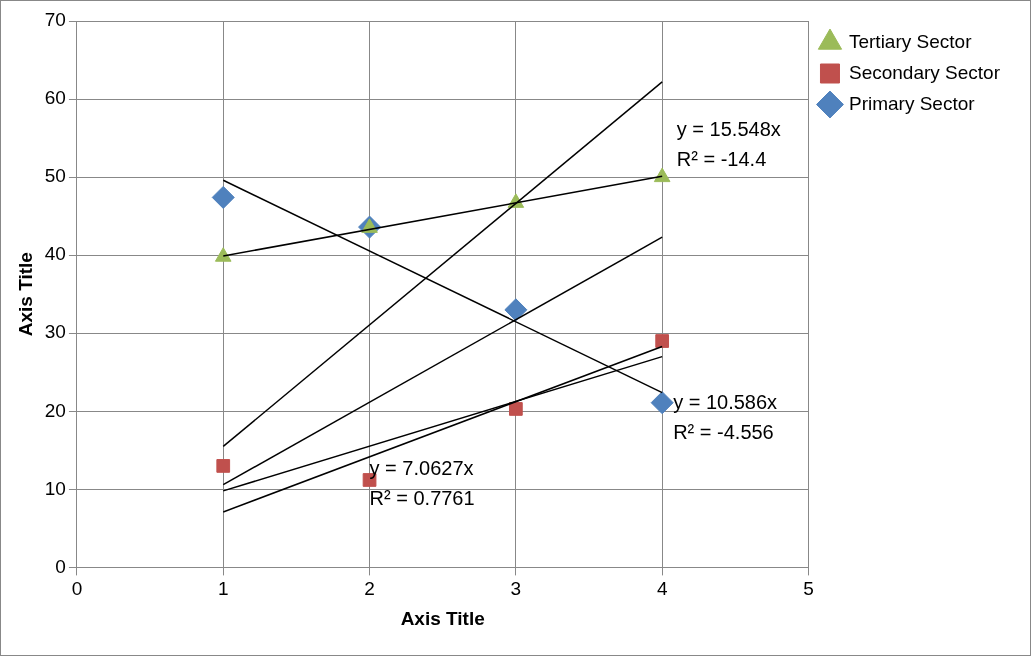 Image resolution: width=1031 pixels, height=656 pixels. Describe the element at coordinates (77, 589) in the screenshot. I see `x-tick-label: 0` at that location.